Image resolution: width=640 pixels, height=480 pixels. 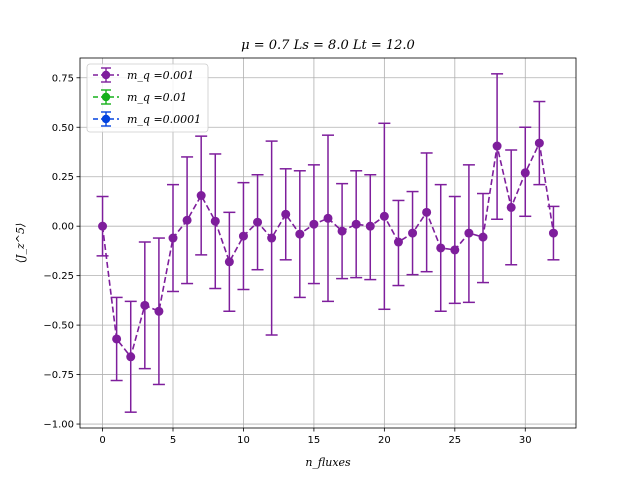 I want to click on legend-entry: m_q =0.001, so click(x=143, y=75).